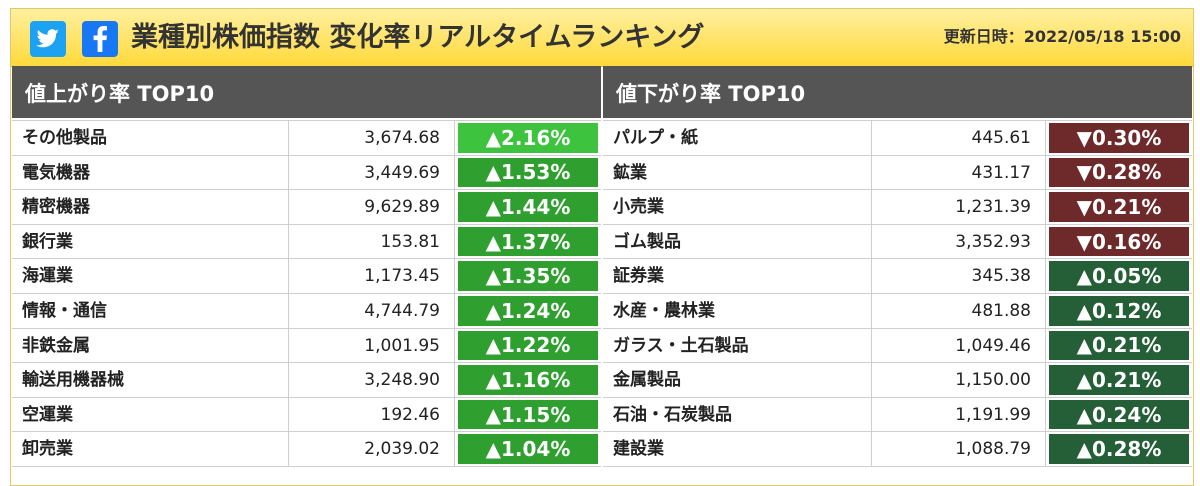 This screenshot has width=1200, height=486. I want to click on table-row: 石油・石炭製品 1,191.99 ▲0.24%, so click(897, 415).